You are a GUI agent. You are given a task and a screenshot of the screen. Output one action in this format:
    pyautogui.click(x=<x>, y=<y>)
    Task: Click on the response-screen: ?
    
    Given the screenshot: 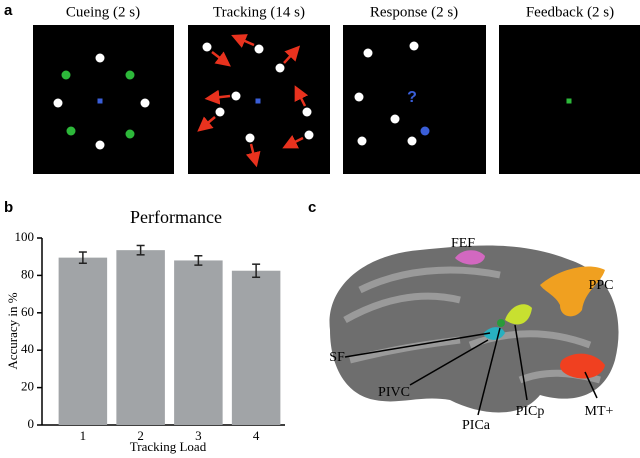 What is the action you would take?
    pyautogui.click(x=414, y=99)
    